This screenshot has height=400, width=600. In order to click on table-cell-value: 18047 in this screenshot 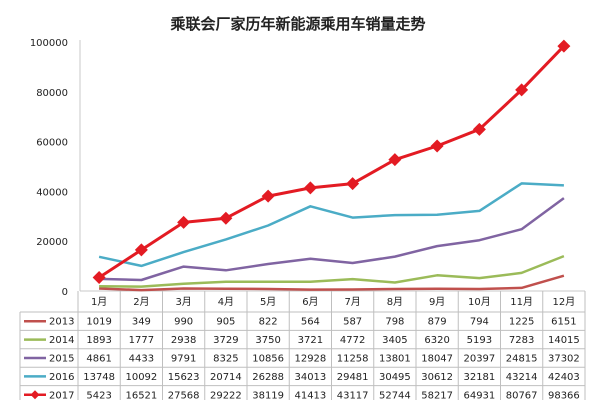, I will do `click(437, 359)`.